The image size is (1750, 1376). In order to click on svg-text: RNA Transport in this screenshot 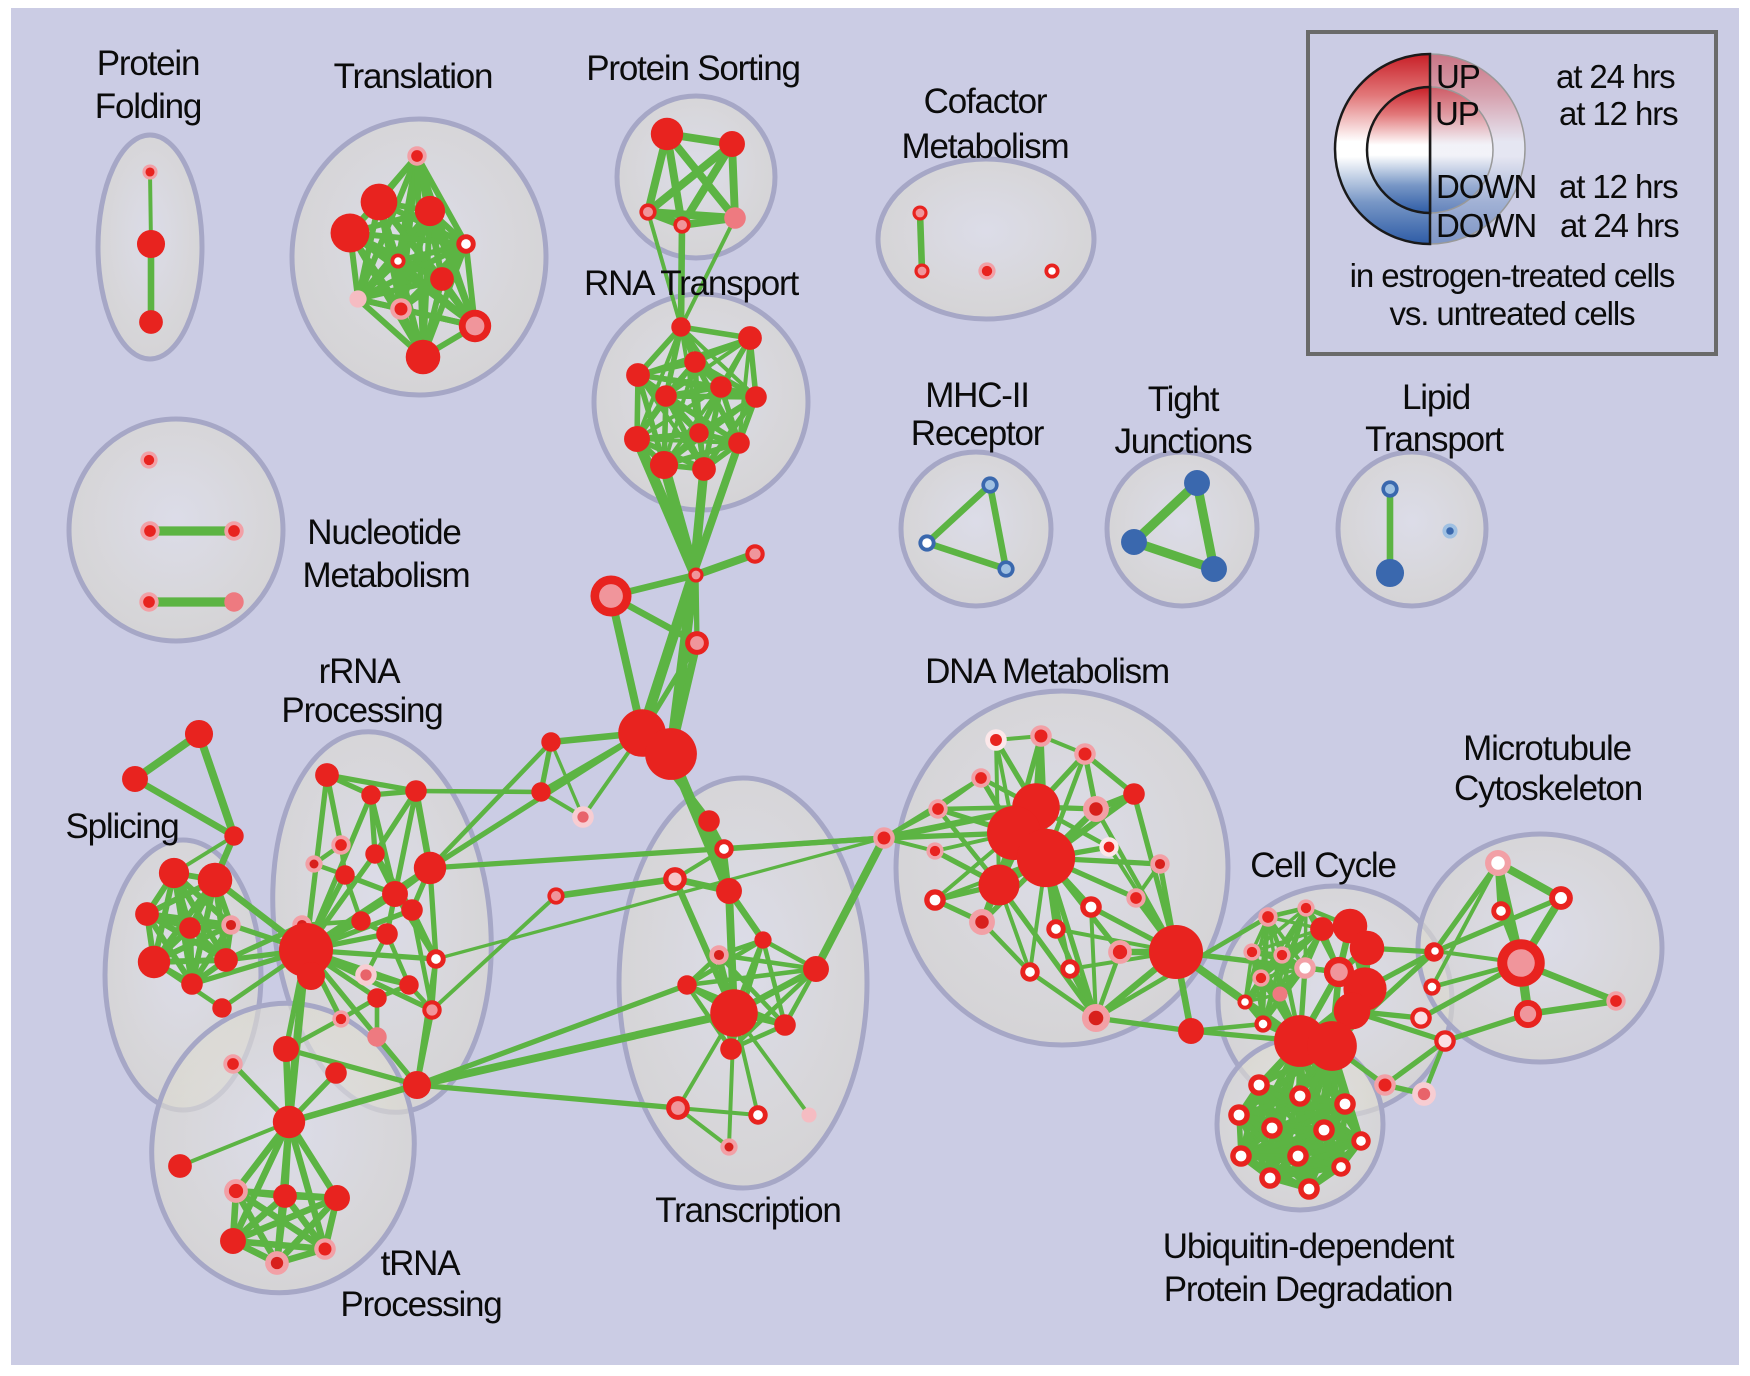, I will do `click(691, 283)`.